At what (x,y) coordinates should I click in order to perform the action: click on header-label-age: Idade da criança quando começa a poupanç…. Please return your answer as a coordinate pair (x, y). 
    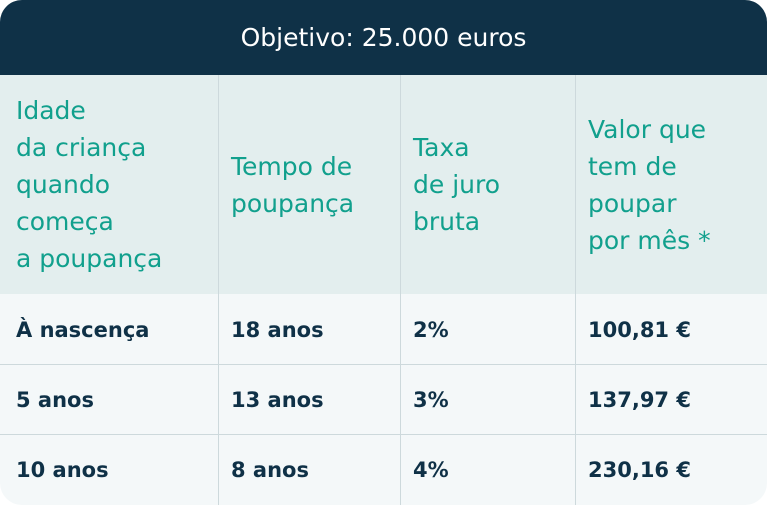
    Looking at the image, I should click on (89, 184).